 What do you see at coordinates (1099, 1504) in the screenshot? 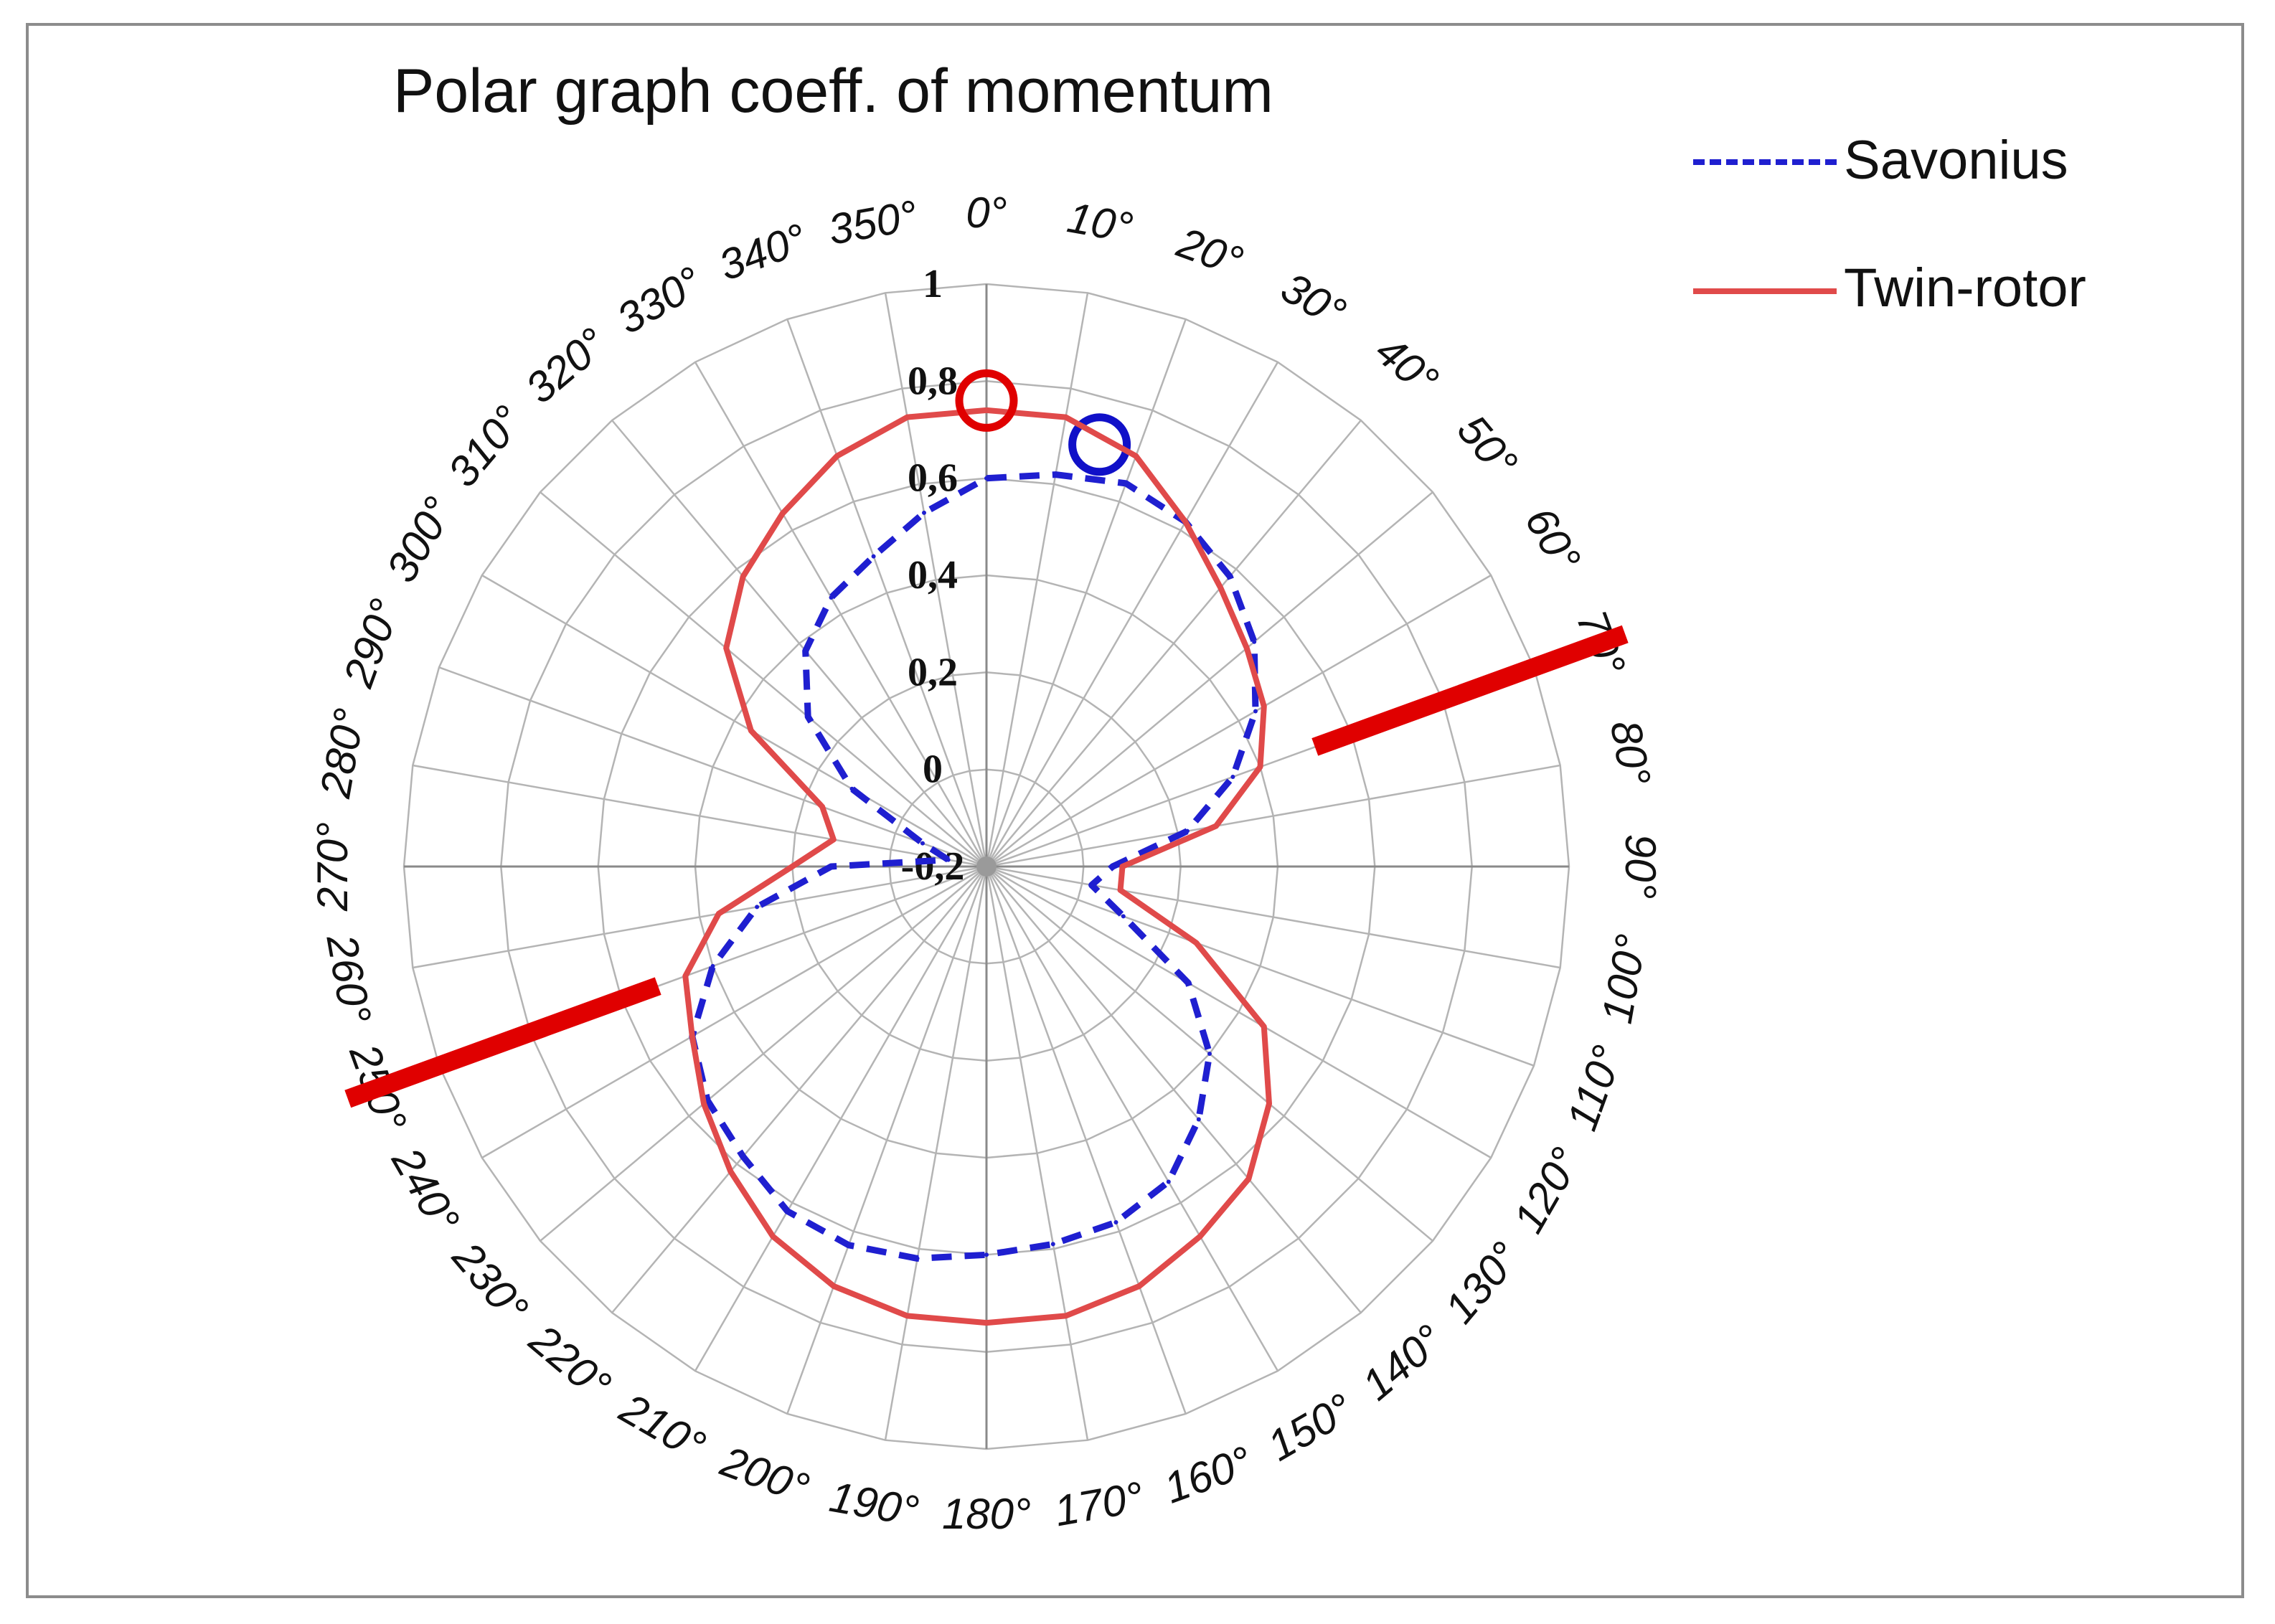
I see `angle-tick-label: 170°` at bounding box center [1099, 1504].